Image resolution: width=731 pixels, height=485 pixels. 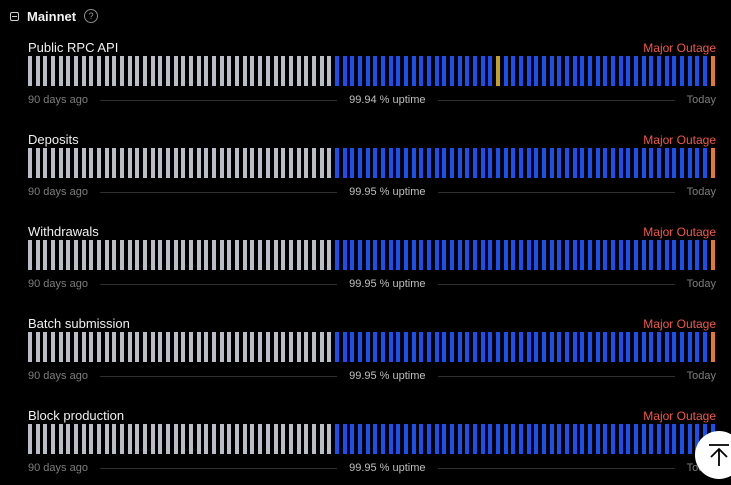 I want to click on collapse-icon, so click(x=14, y=16).